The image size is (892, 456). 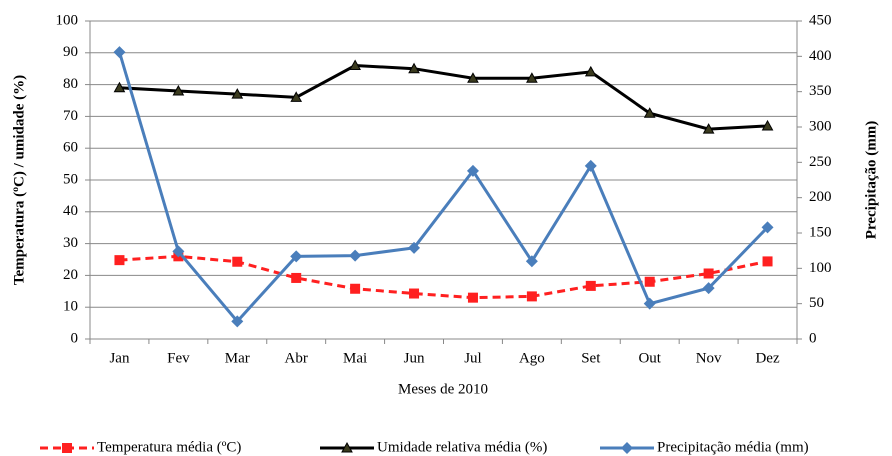 I want to click on y2-tick-label: 100, so click(x=820, y=268).